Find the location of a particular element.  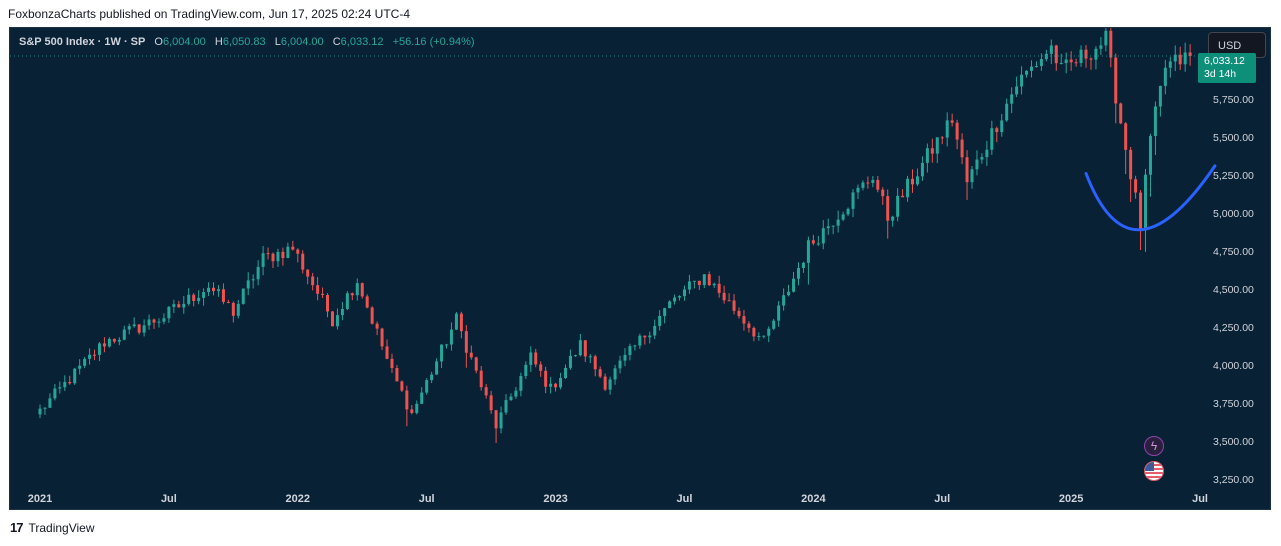

last-price-tag: 6,033.12 3d 14h is located at coordinates (1227, 68).